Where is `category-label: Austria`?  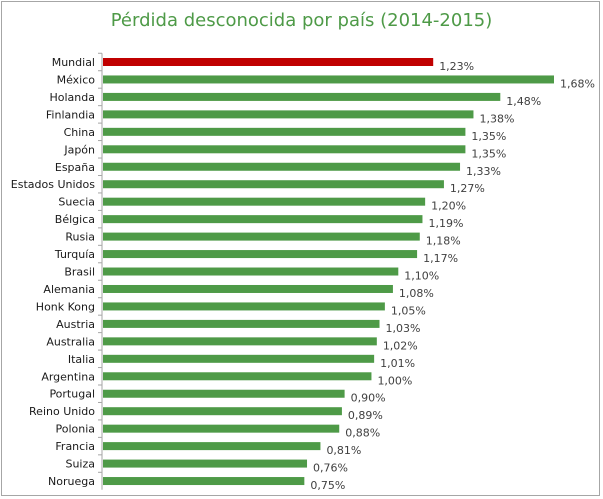
category-label: Austria is located at coordinates (75, 324).